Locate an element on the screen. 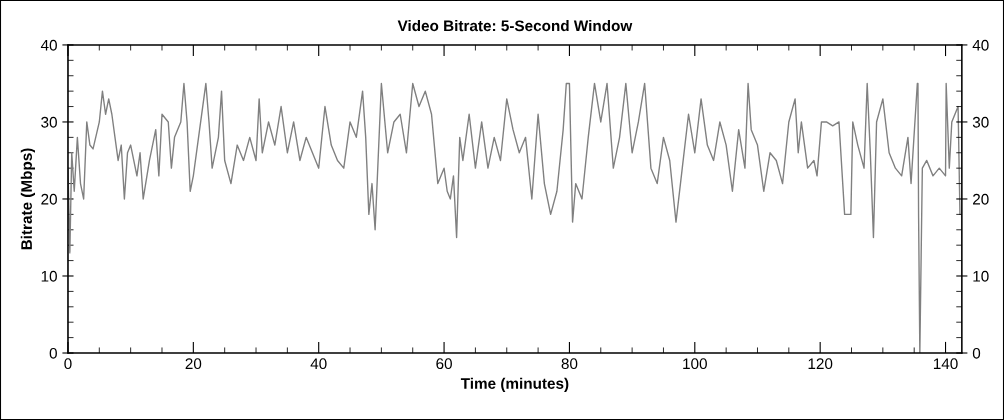 This screenshot has height=420, width=1004. y-tick-label: 0 is located at coordinates (53, 353).